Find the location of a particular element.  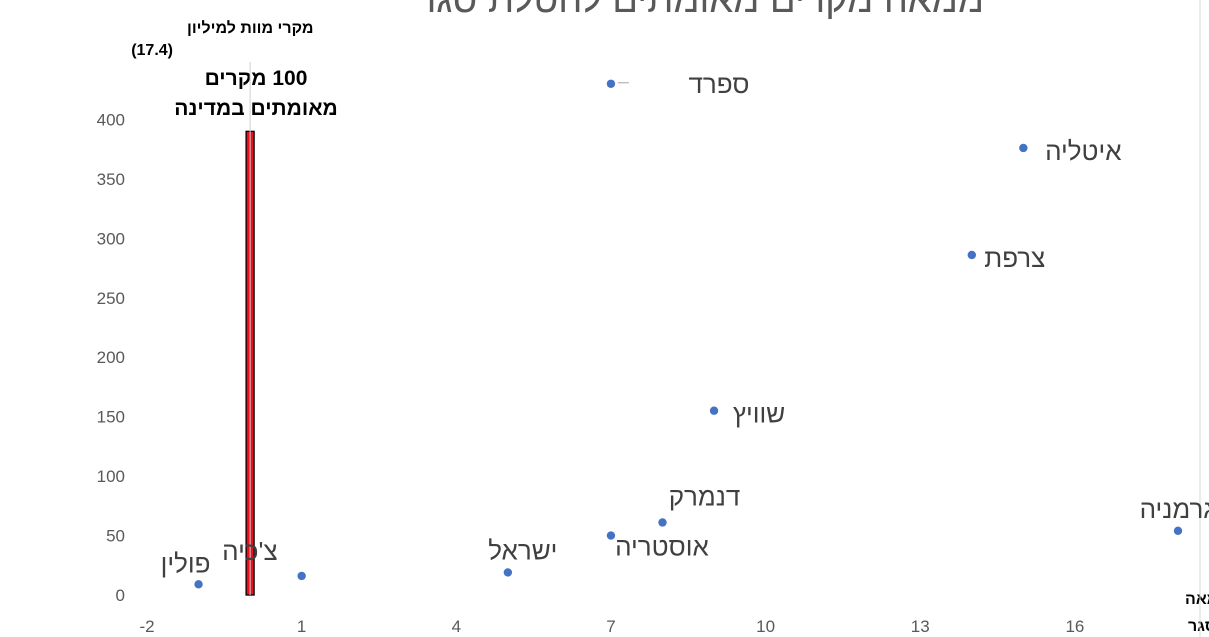

y-tick-label: 250 is located at coordinates (111, 298).